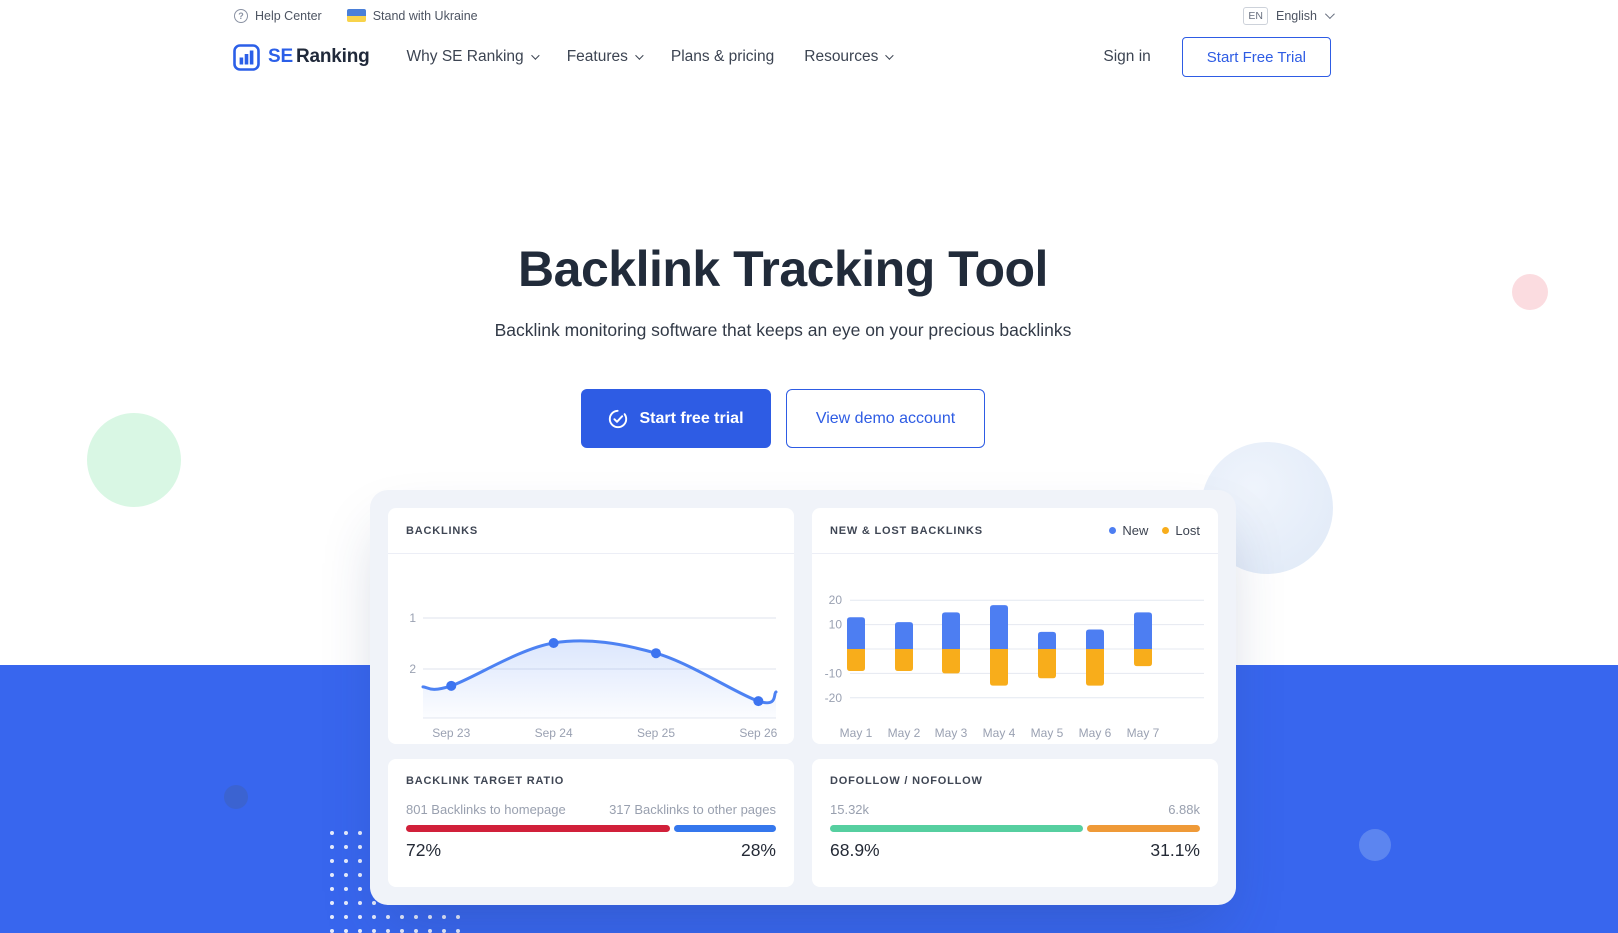 This screenshot has height=933, width=1618. I want to click on nav-item-why-se-ranking: Why SE Ranking, so click(473, 57).